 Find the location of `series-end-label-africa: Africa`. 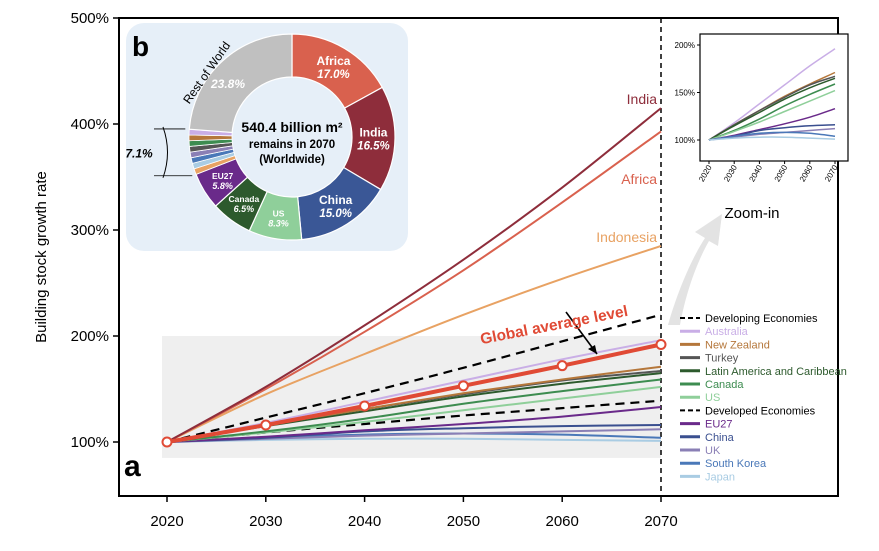

series-end-label-africa: Africa is located at coordinates (639, 179).